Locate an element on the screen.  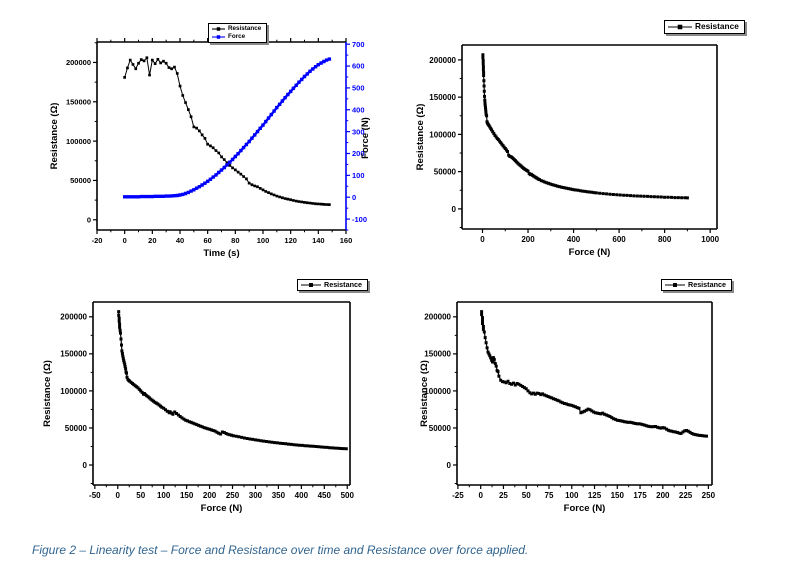
svg-text: 75 is located at coordinates (549, 495).